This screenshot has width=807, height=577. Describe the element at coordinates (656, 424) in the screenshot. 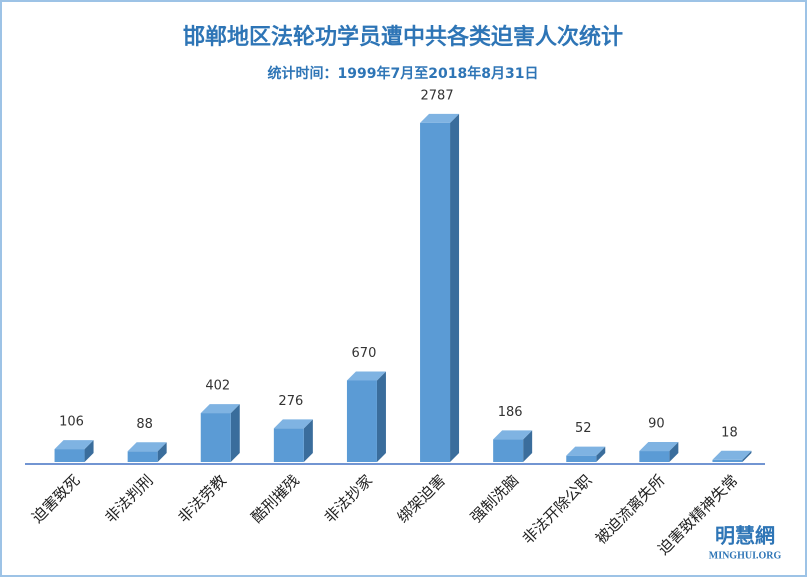

I see `value-label: 90` at that location.